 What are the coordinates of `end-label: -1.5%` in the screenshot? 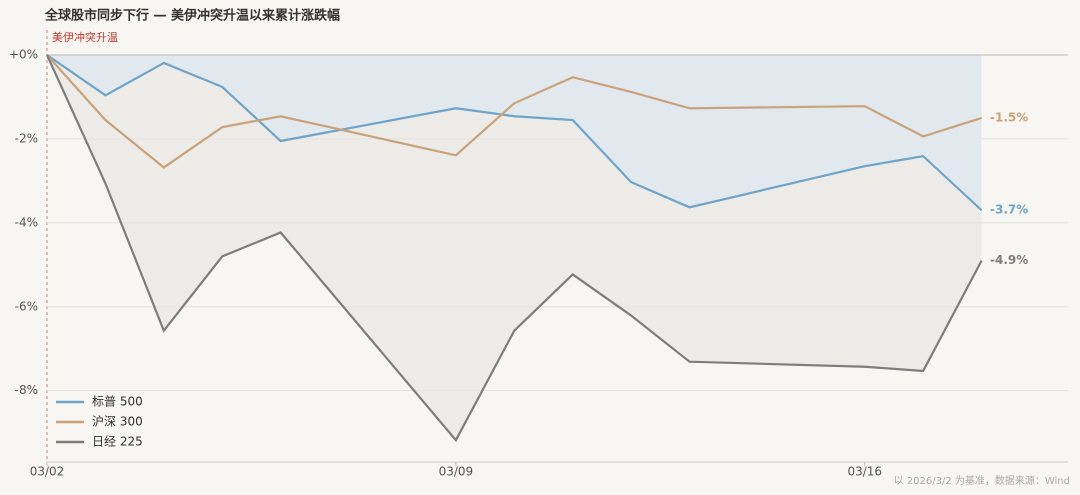 It's located at (1009, 117).